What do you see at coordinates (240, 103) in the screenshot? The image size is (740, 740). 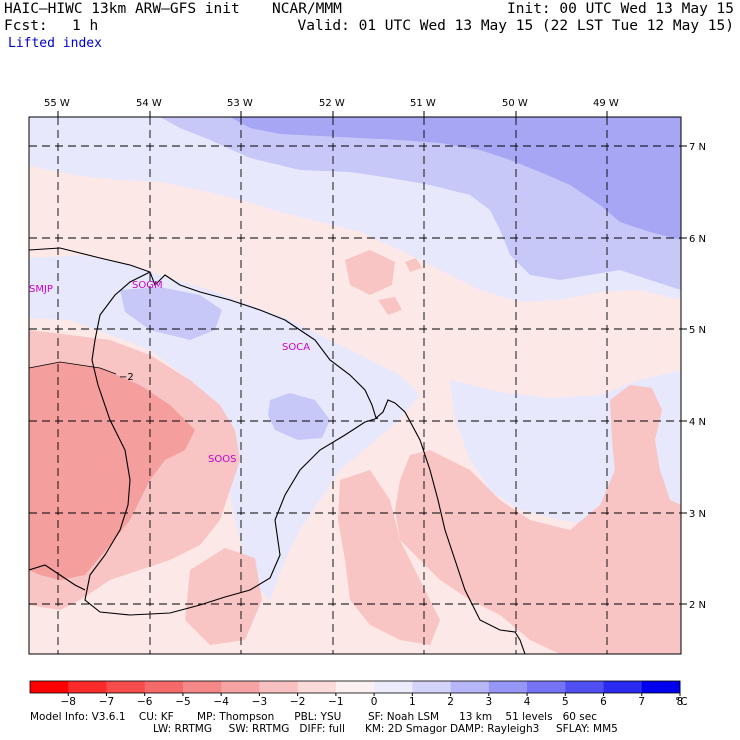 I see `lon-label-53w: 53 W` at bounding box center [240, 103].